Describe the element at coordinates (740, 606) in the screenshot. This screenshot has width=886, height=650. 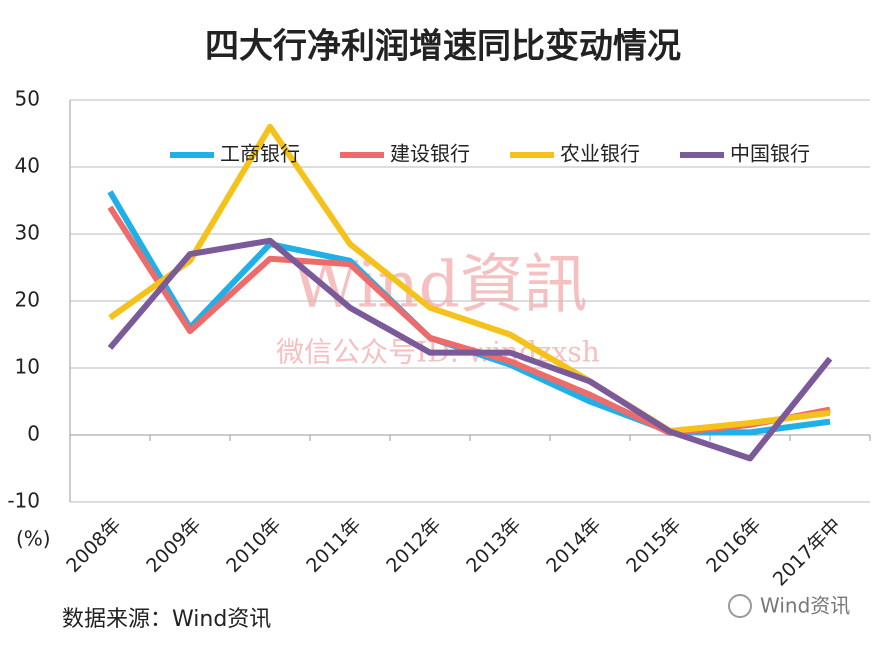
I see `brand-icon` at that location.